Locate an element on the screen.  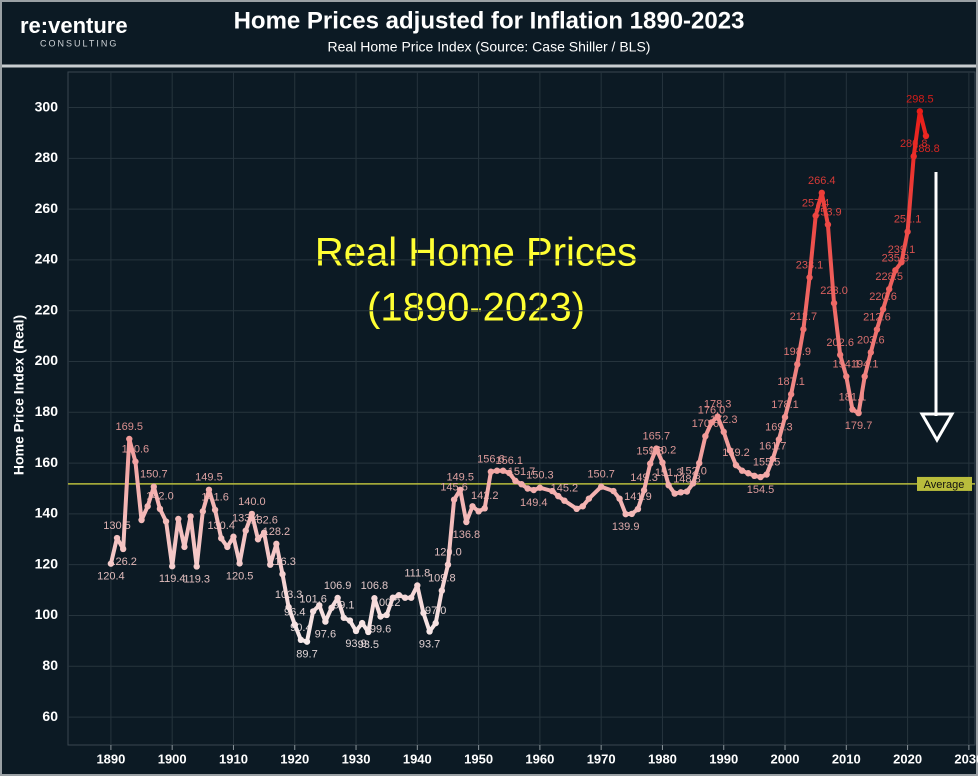
data-label: 223.0 is located at coordinates (834, 291).